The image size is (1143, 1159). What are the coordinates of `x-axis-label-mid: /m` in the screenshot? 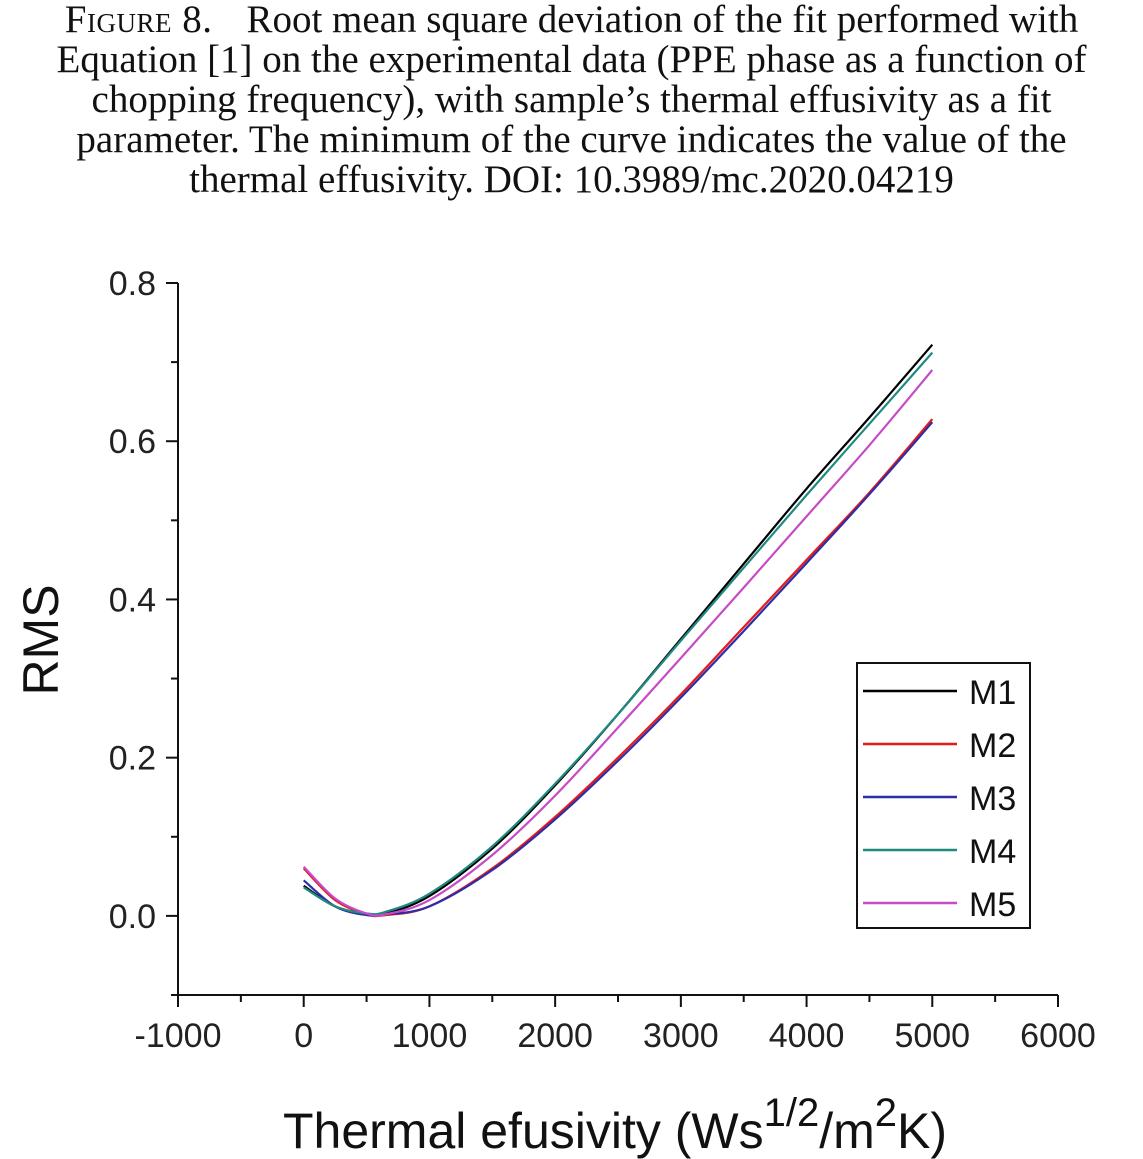 It's located at (847, 1131).